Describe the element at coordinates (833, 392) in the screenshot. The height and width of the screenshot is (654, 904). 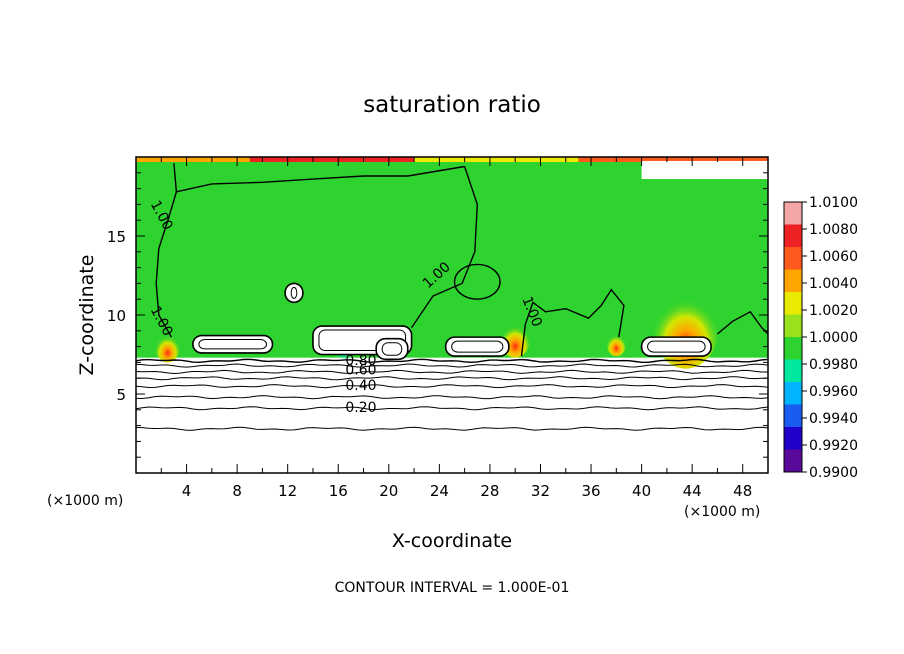
I see `colorbar-label: 0.9960` at that location.